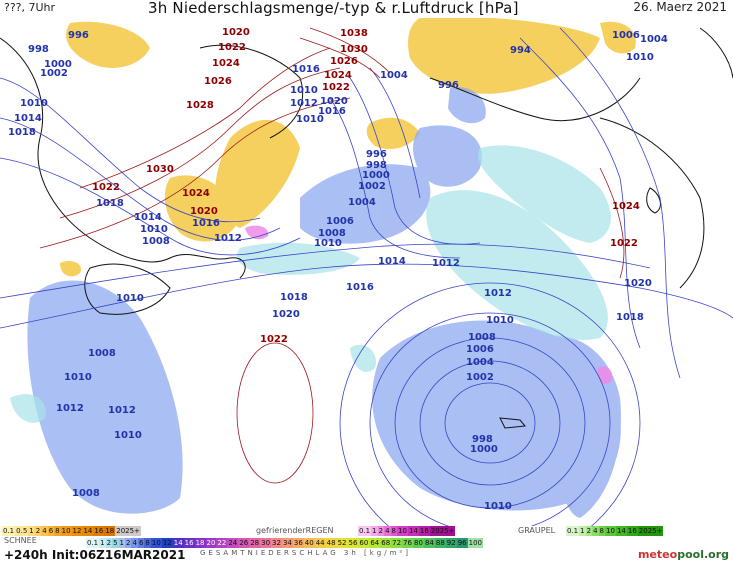 This screenshot has height=566, width=733. What do you see at coordinates (211, 543) in the screenshot?
I see `legend-cell: 20` at bounding box center [211, 543].